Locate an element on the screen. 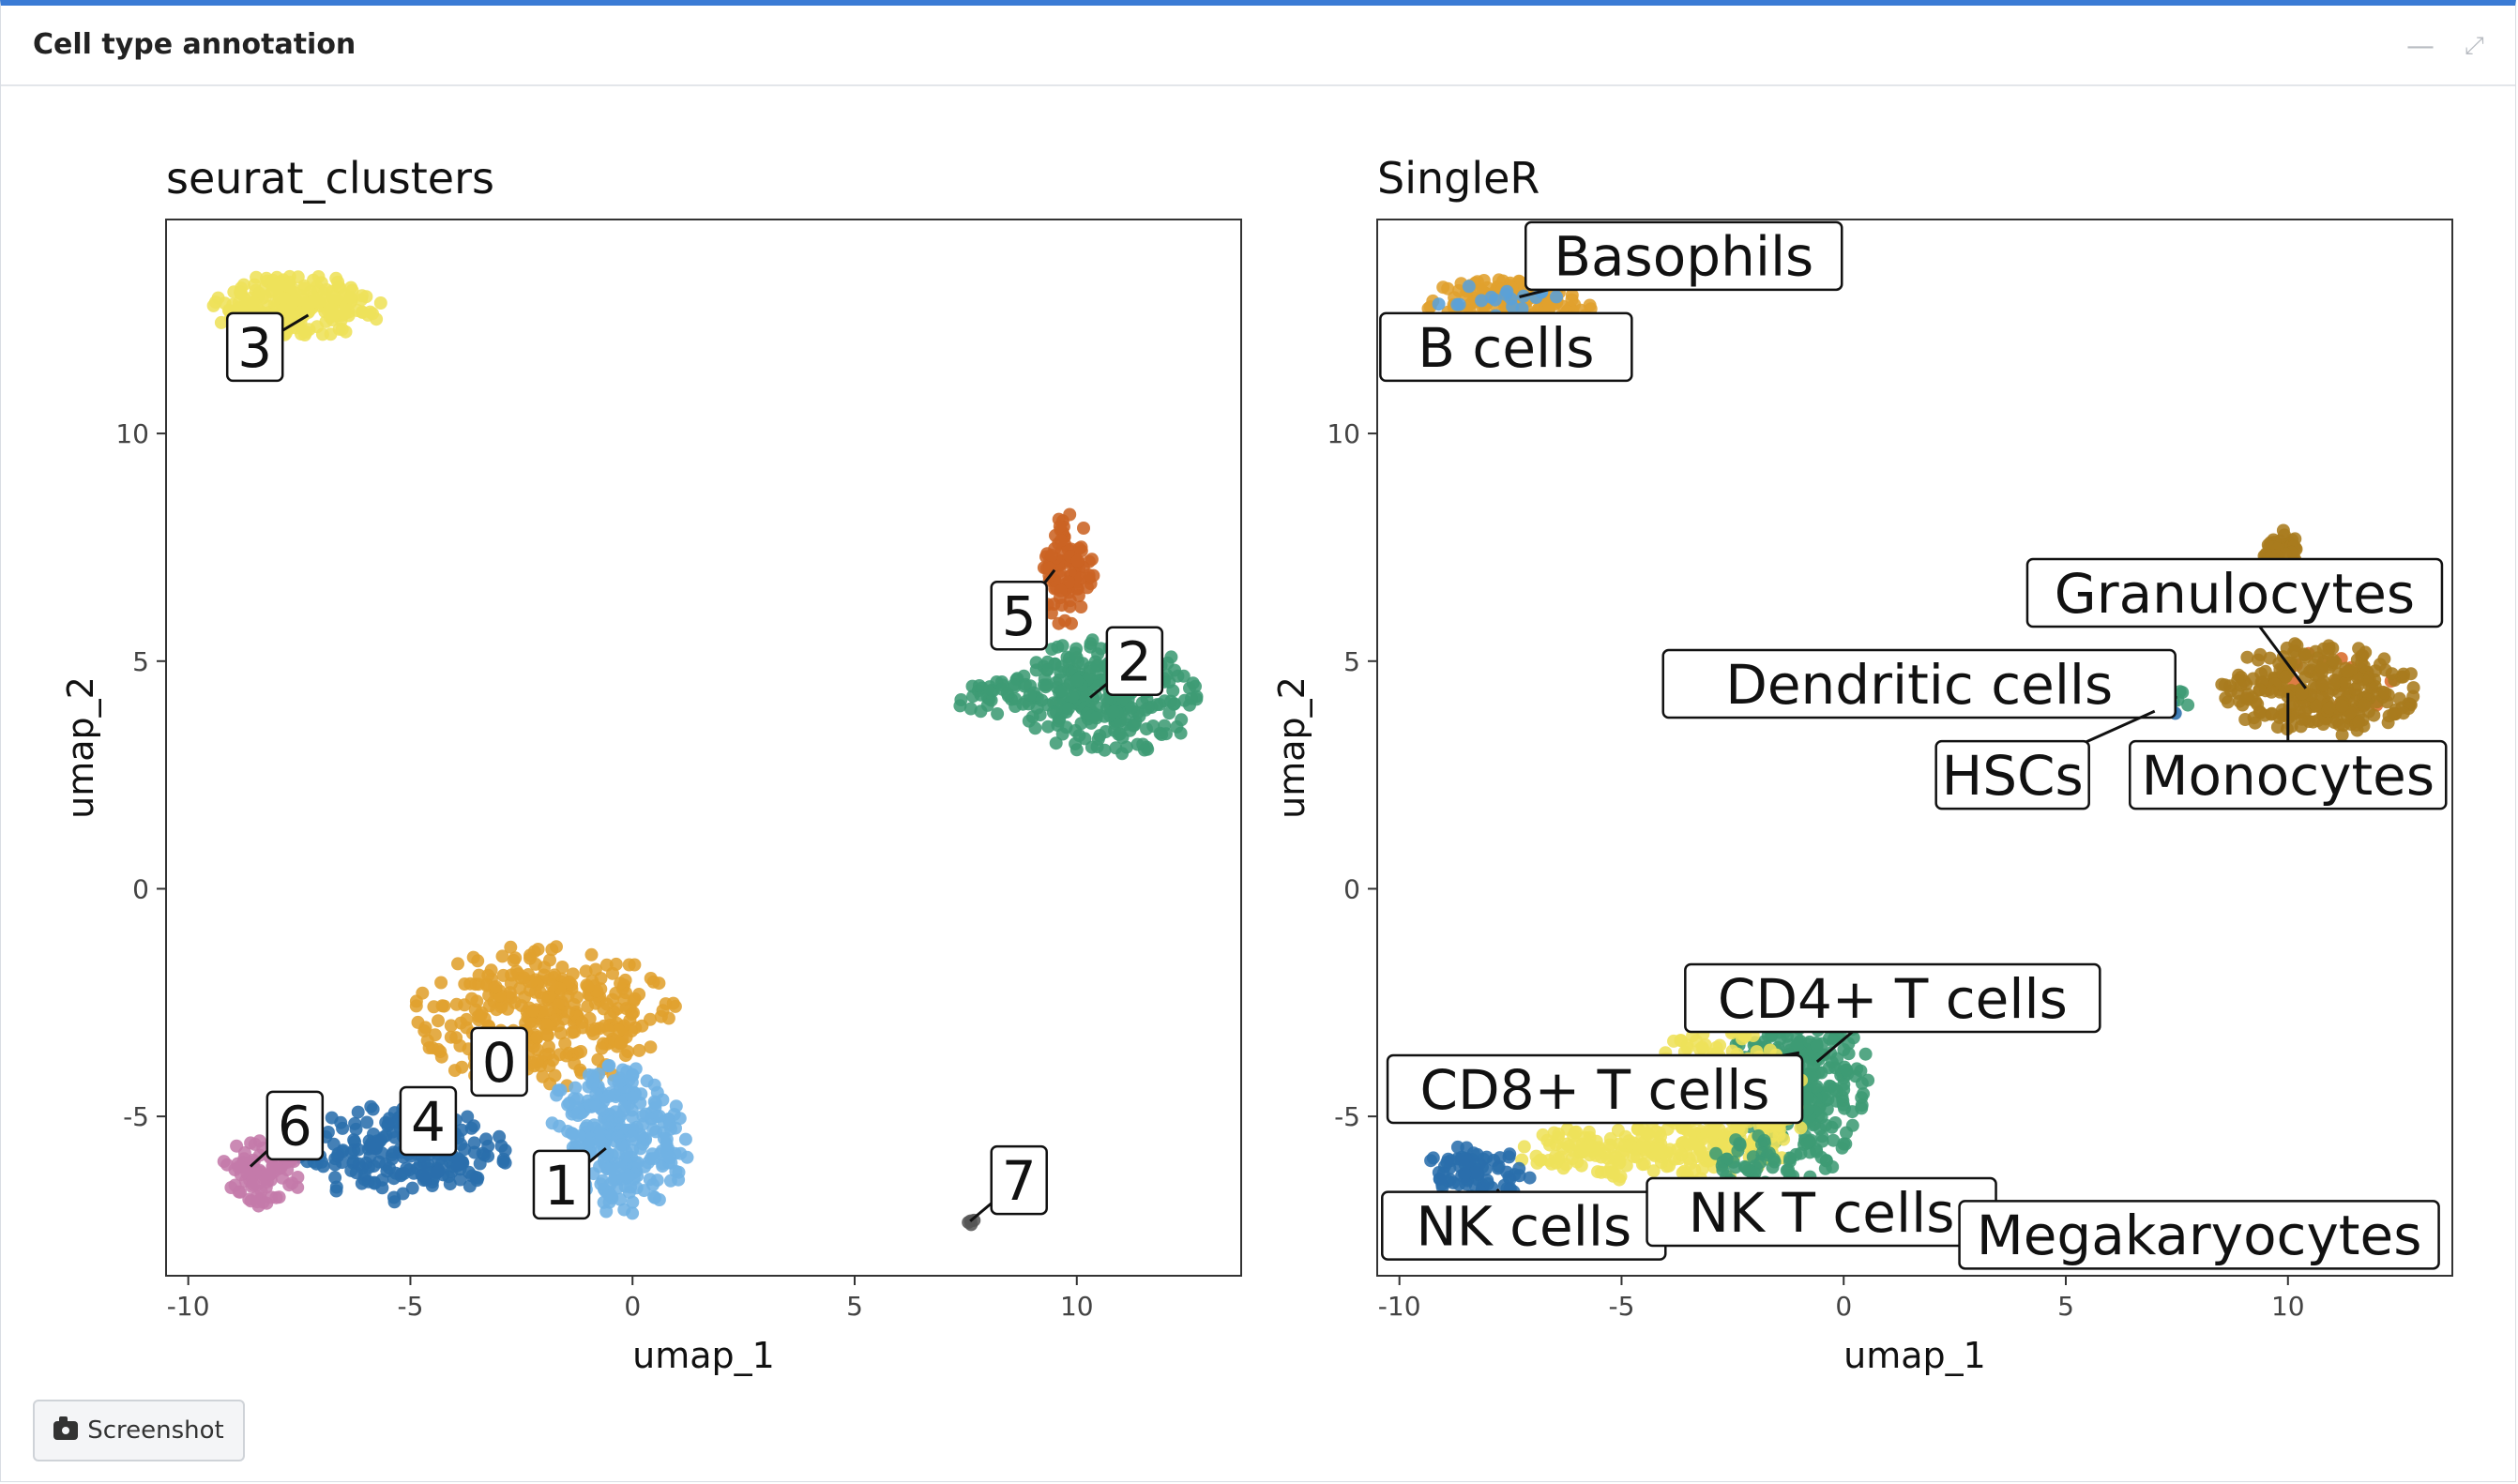 The height and width of the screenshot is (1484, 2518). y-tick-label: -5 is located at coordinates (136, 1117).